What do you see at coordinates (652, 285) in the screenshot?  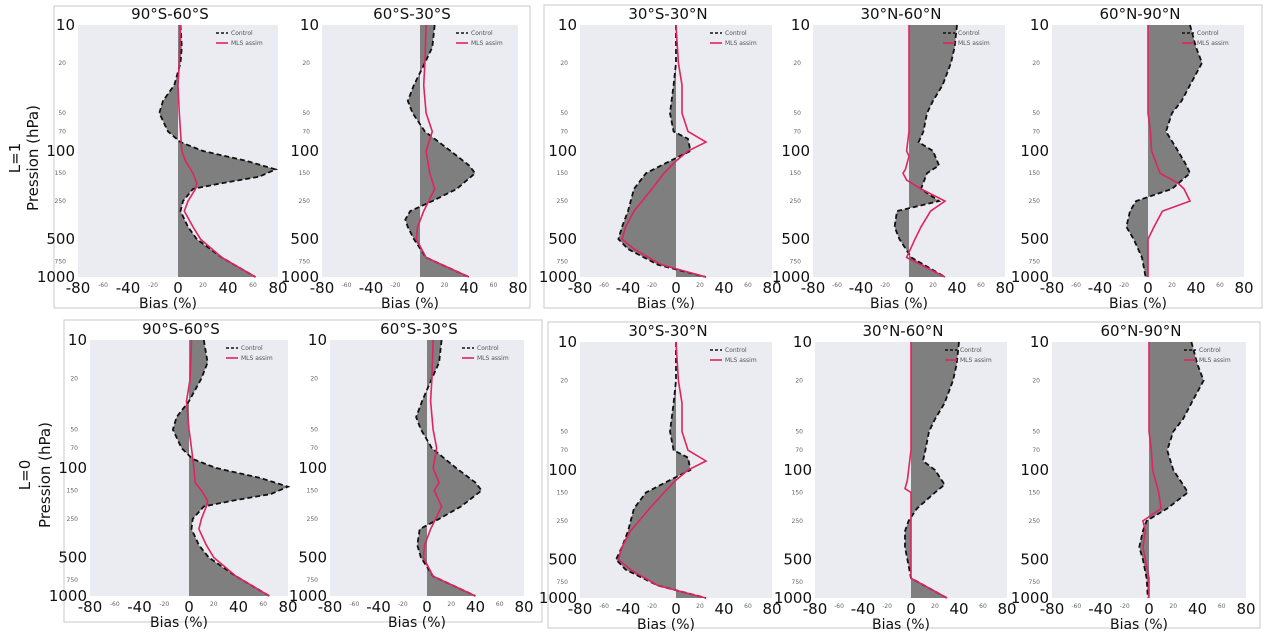 I see `panel-3-xtick-minor--20: -20` at bounding box center [652, 285].